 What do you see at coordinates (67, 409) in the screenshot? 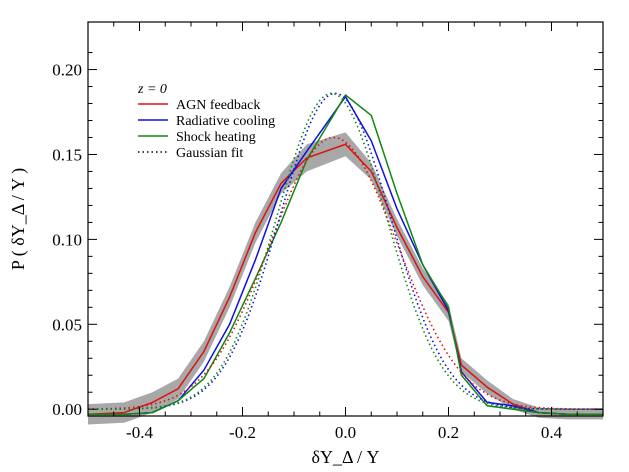
I see `y-tick-label: 0.00` at bounding box center [67, 409].